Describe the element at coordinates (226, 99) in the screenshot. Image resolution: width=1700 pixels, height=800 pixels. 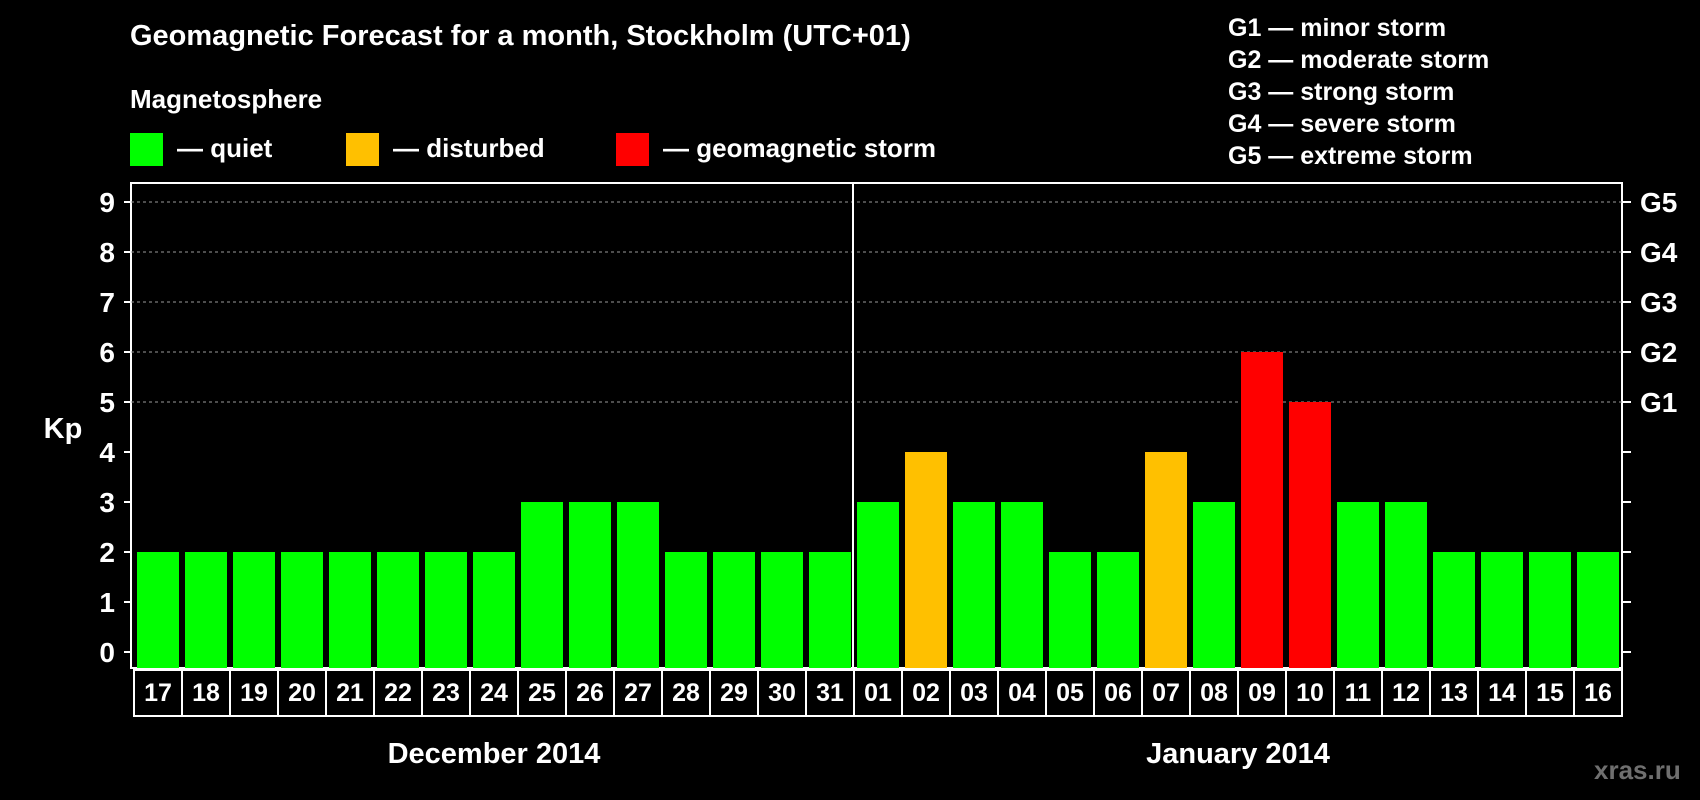
I see `legend-heading: Magnetosphere` at that location.